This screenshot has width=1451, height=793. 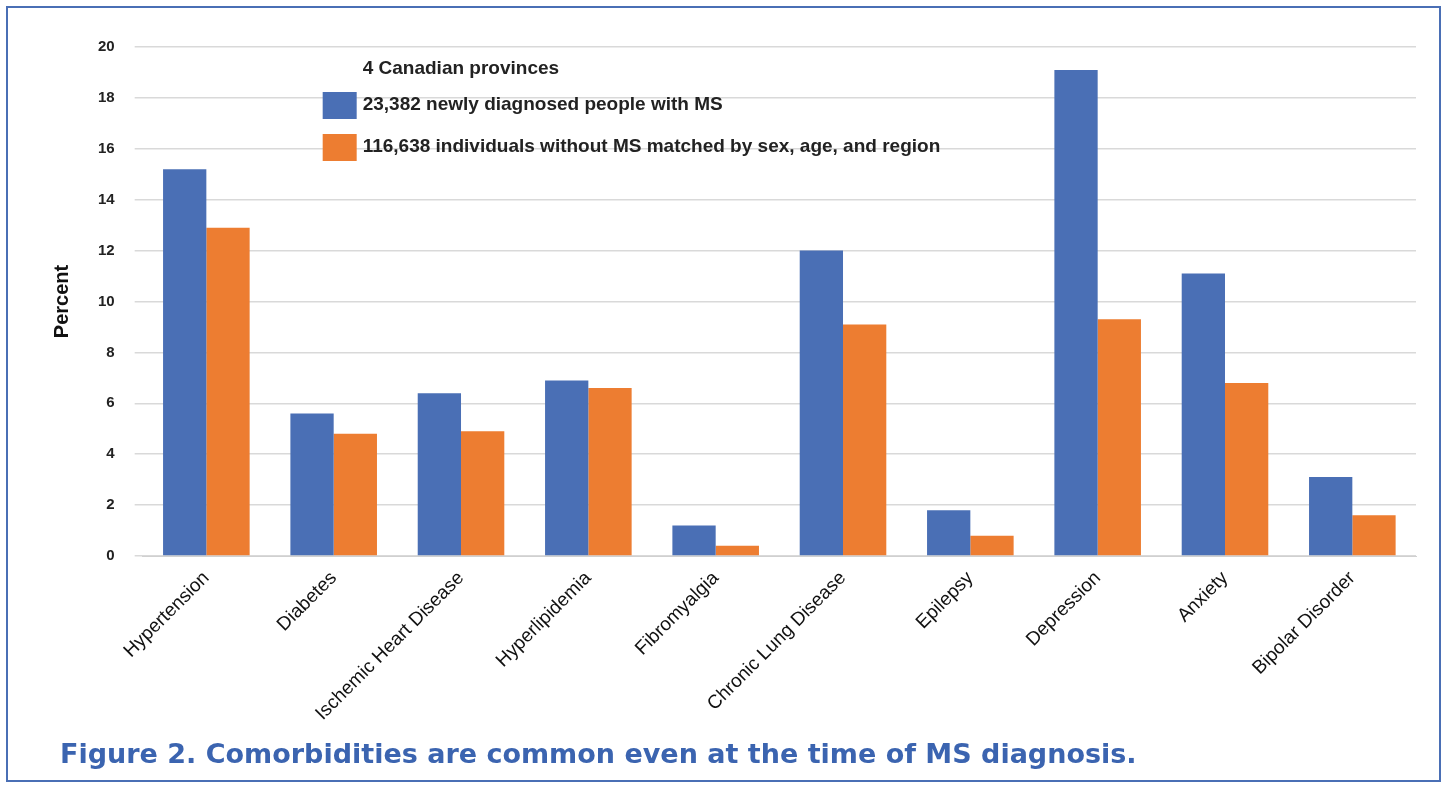 What do you see at coordinates (107, 198) in the screenshot?
I see `y-tick-label: 14` at bounding box center [107, 198].